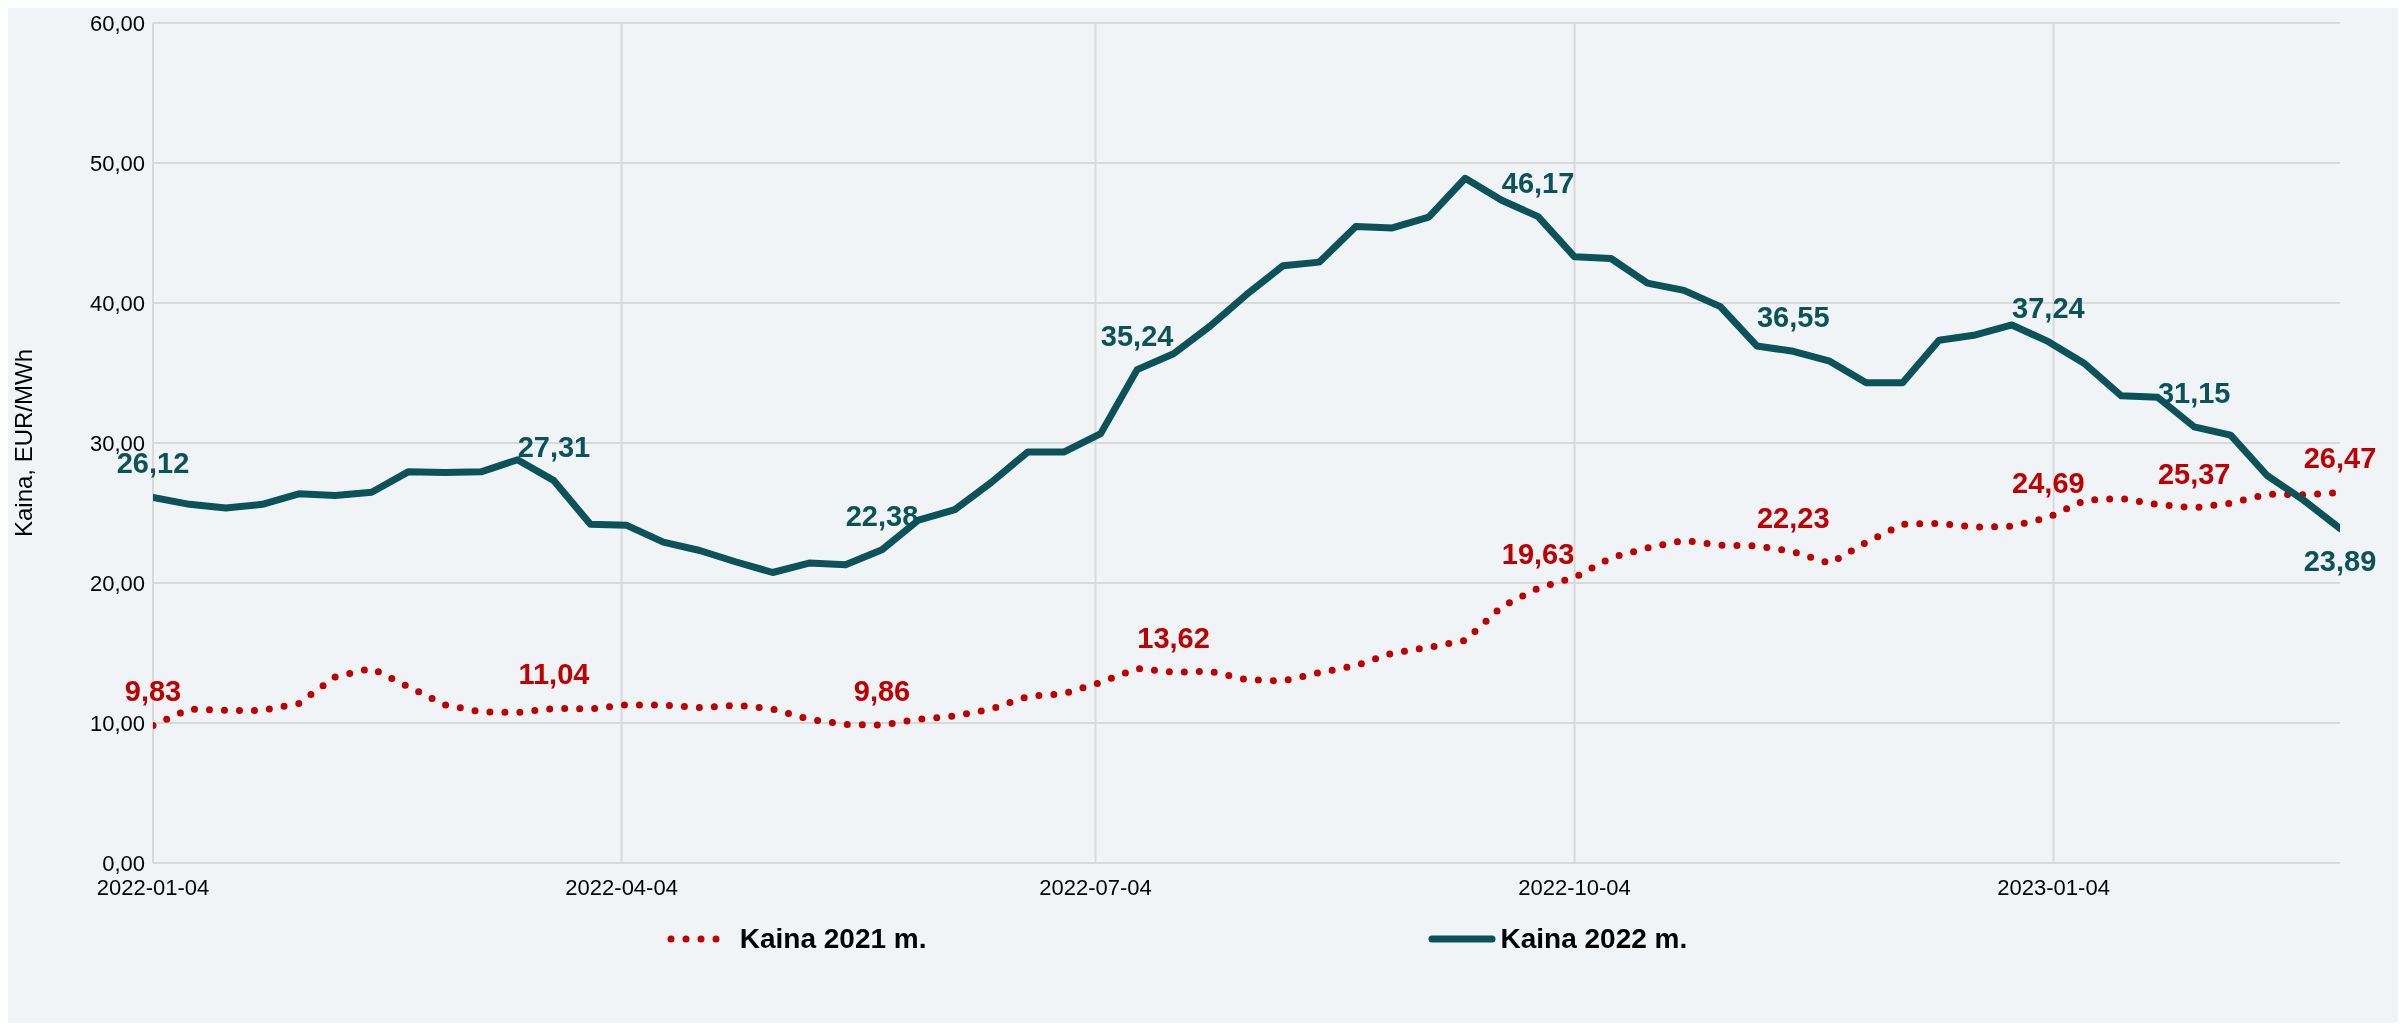 Image resolution: width=2407 pixels, height=1031 pixels. What do you see at coordinates (554, 446) in the screenshot?
I see `data-label: 27,31` at bounding box center [554, 446].